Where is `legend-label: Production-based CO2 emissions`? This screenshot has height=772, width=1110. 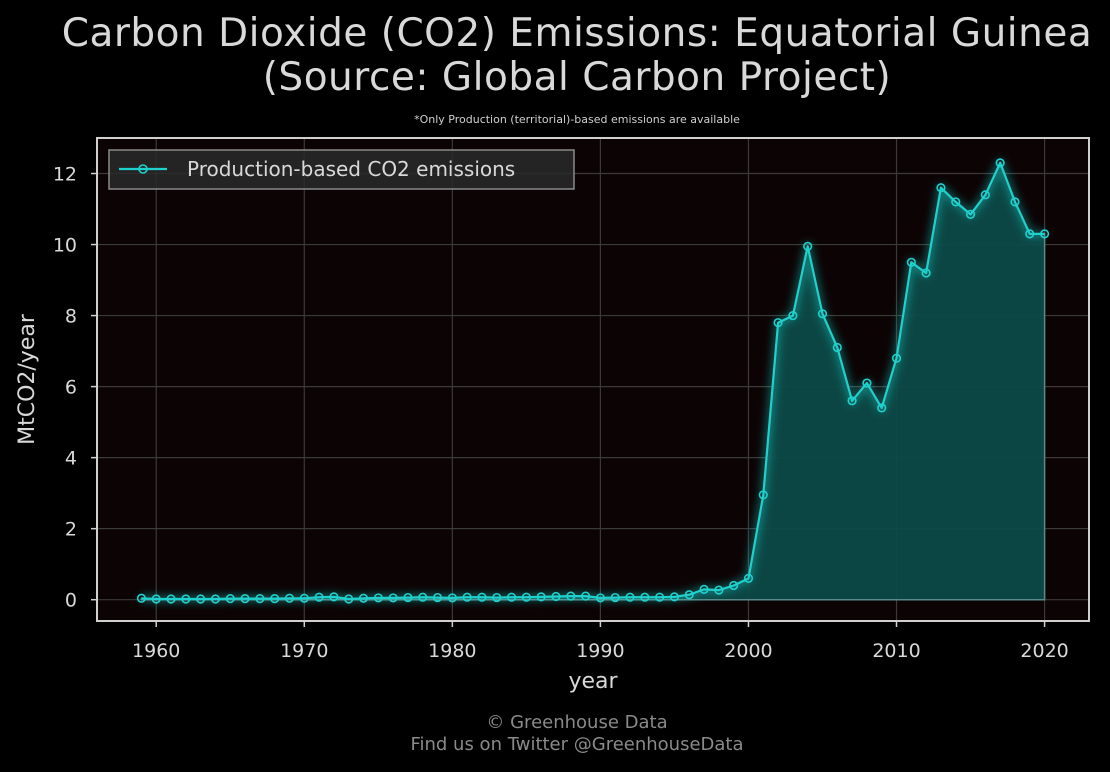
legend-label: Production-based CO2 emissions is located at coordinates (351, 169).